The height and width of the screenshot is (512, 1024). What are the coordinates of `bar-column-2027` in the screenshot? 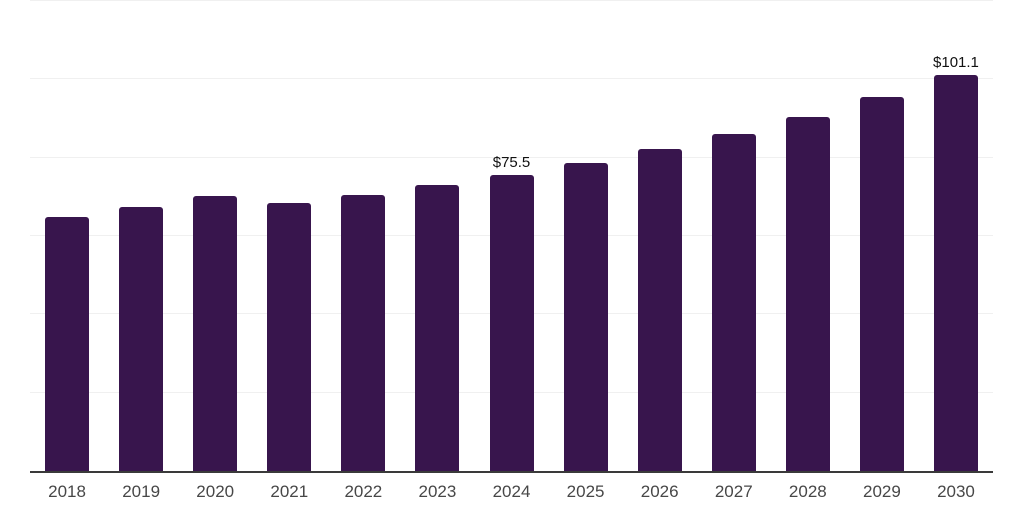 It's located at (734, 236).